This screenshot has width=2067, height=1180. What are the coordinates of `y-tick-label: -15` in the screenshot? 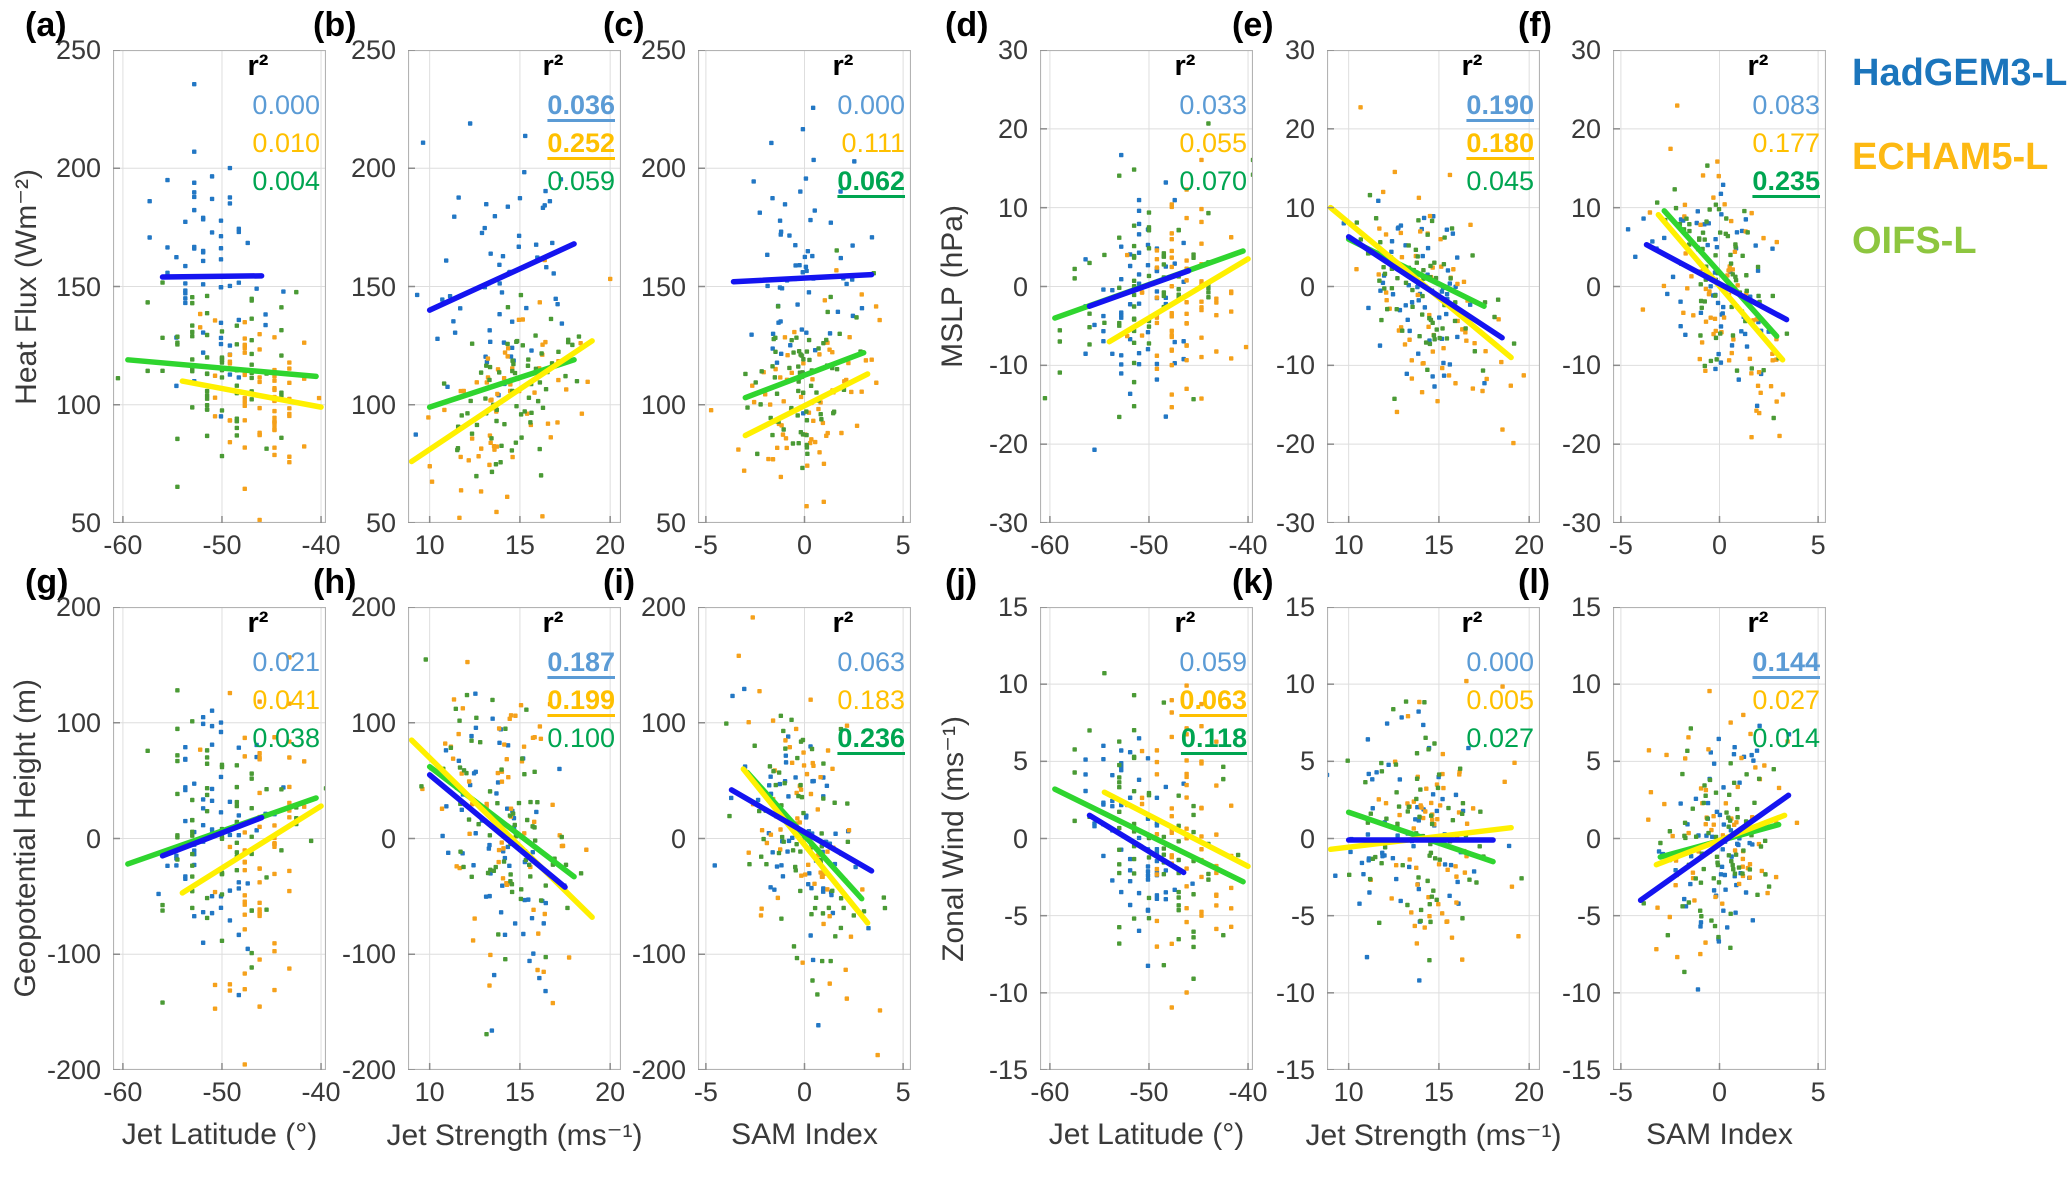 It's located at (1008, 1070).